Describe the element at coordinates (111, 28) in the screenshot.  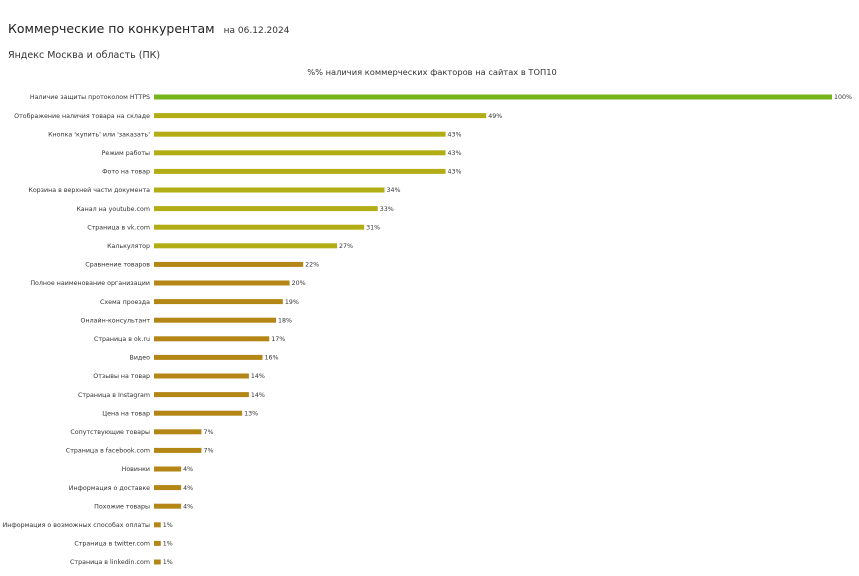
I see `page-title: Коммерческие по конкурентам` at that location.